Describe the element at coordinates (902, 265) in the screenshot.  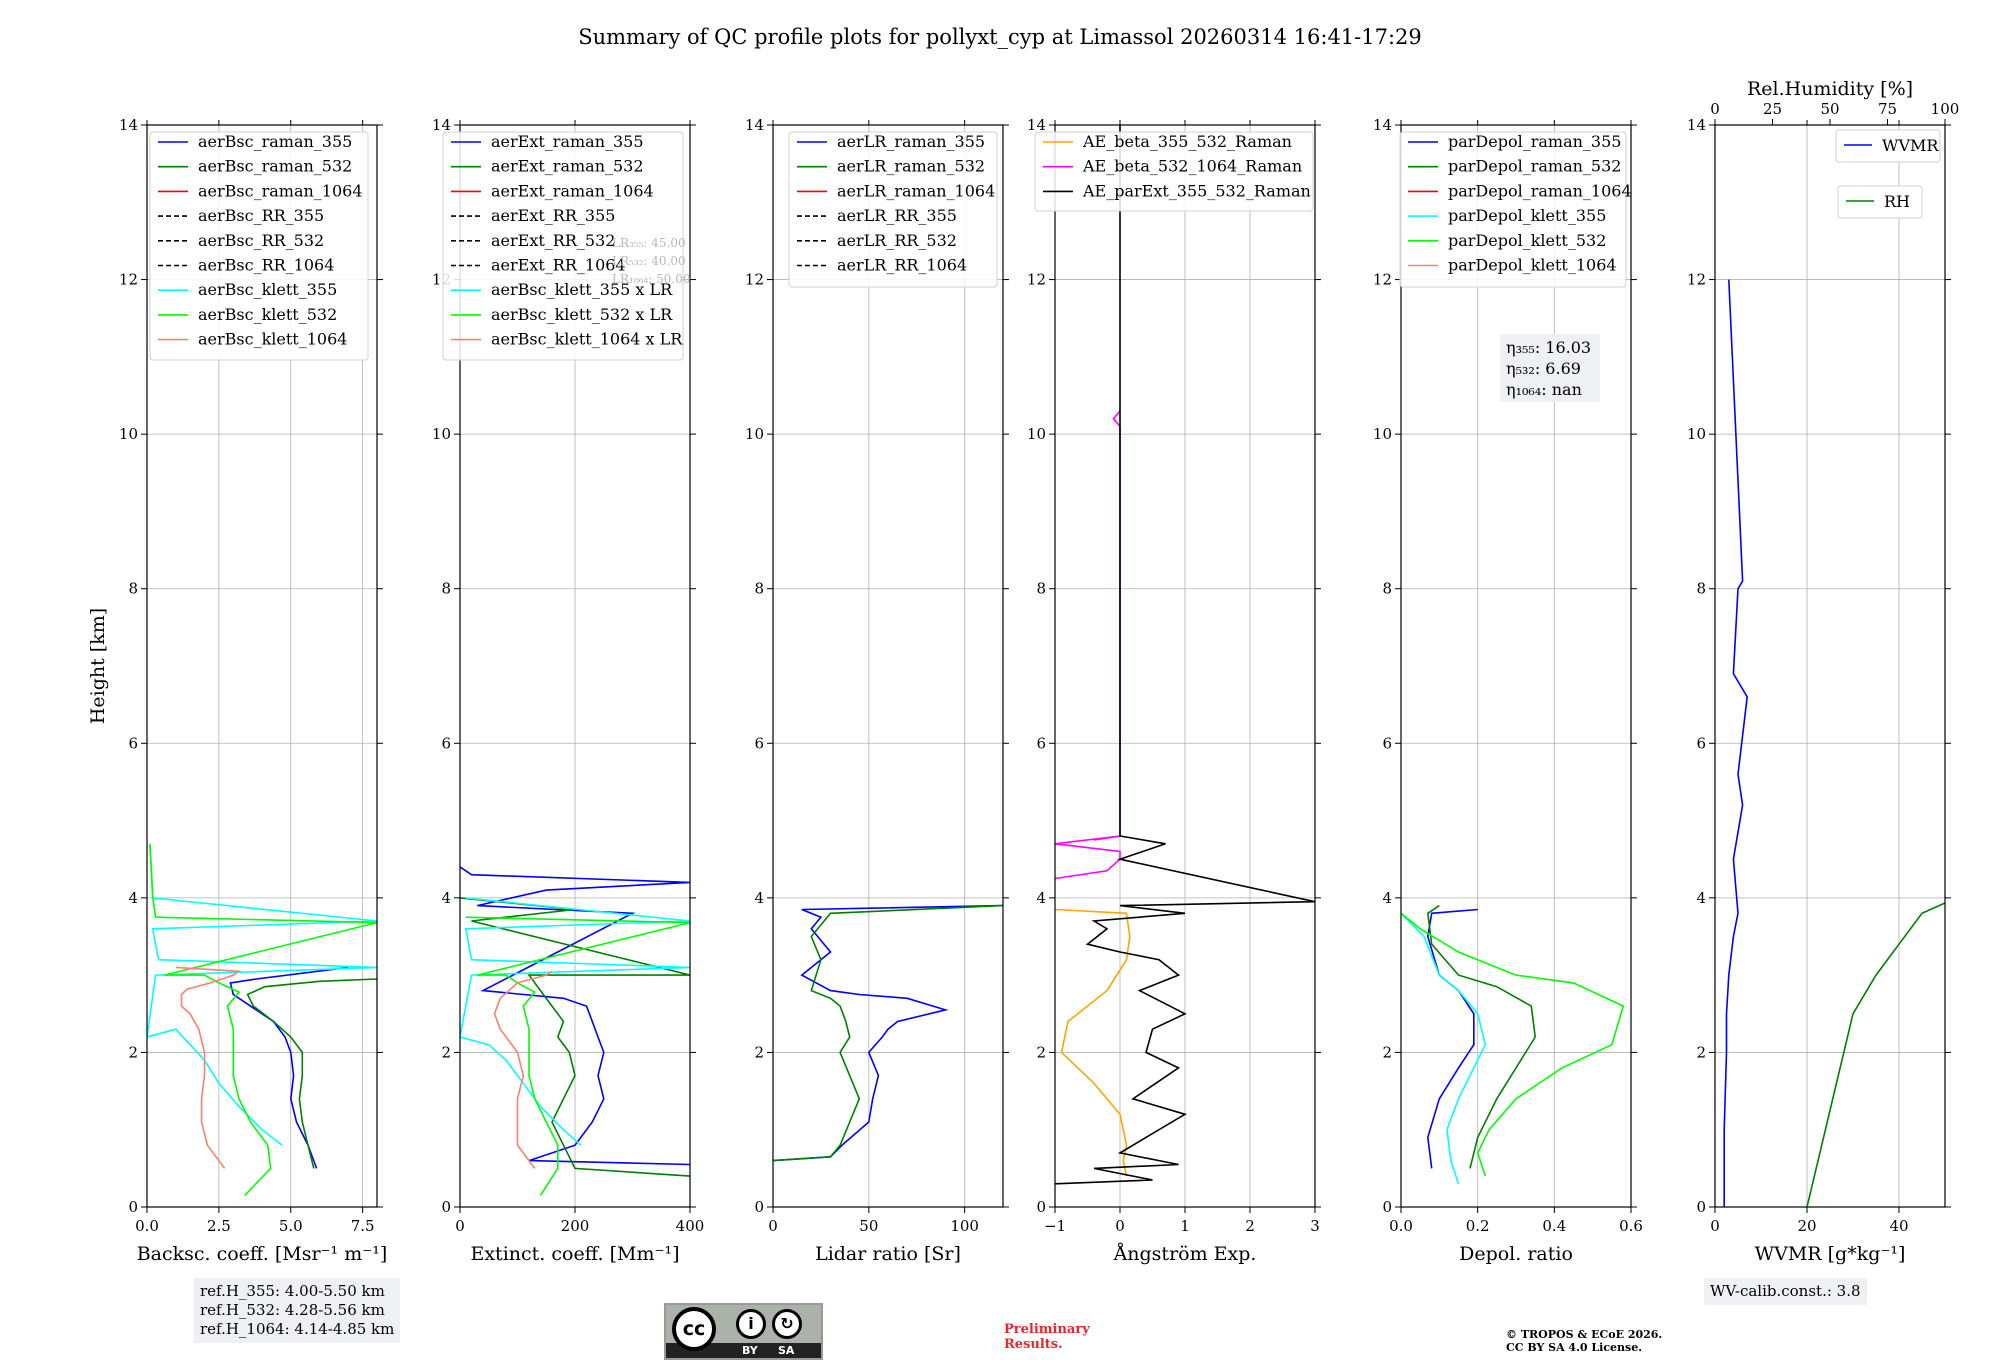
I see `legend-label: aerLR_RR_1064` at that location.